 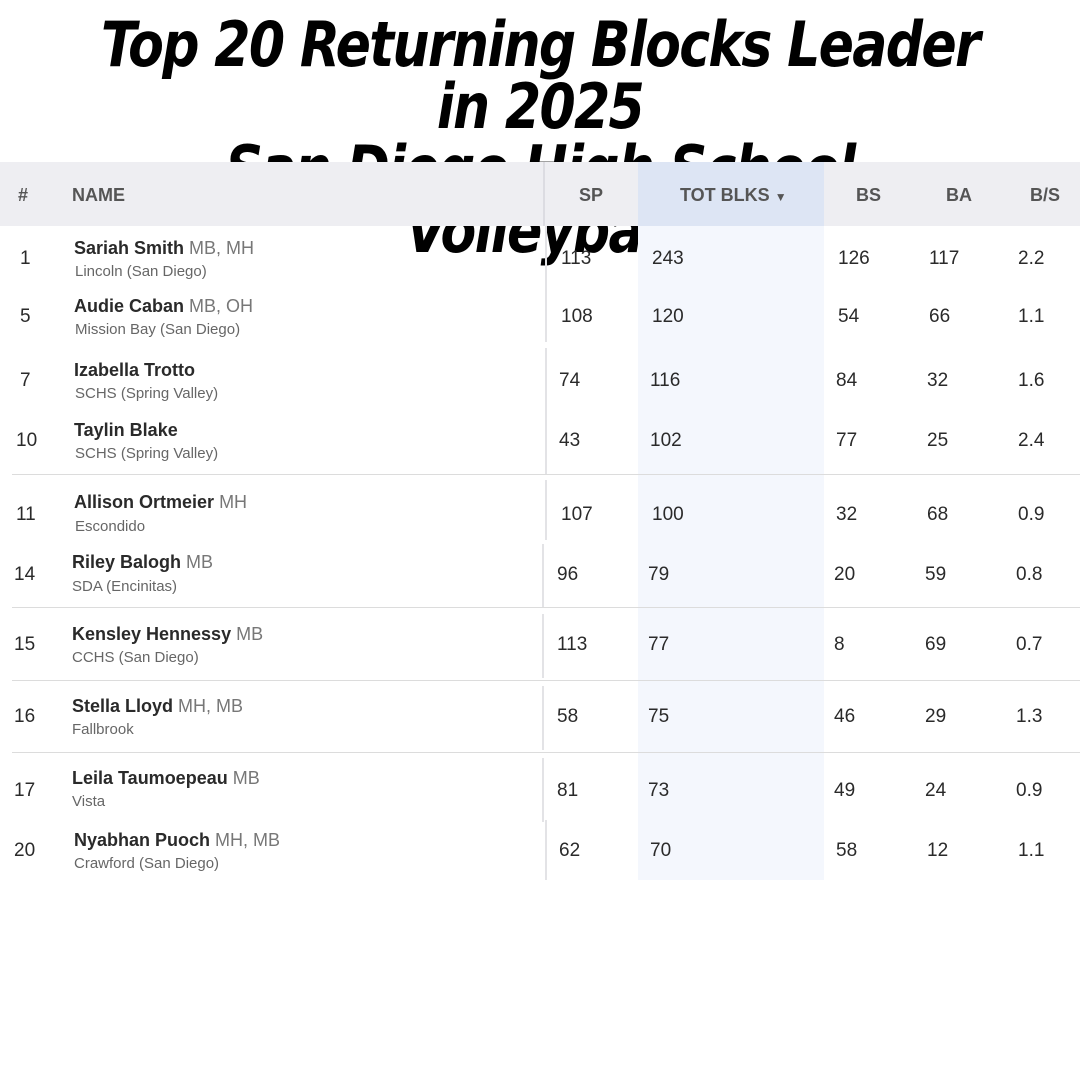 I want to click on ba-cell: 24, so click(x=936, y=790).